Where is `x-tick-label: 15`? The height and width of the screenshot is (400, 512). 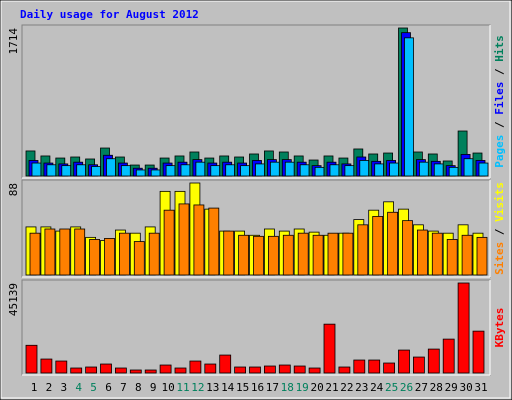 x-tick-label: 15 is located at coordinates (242, 387).